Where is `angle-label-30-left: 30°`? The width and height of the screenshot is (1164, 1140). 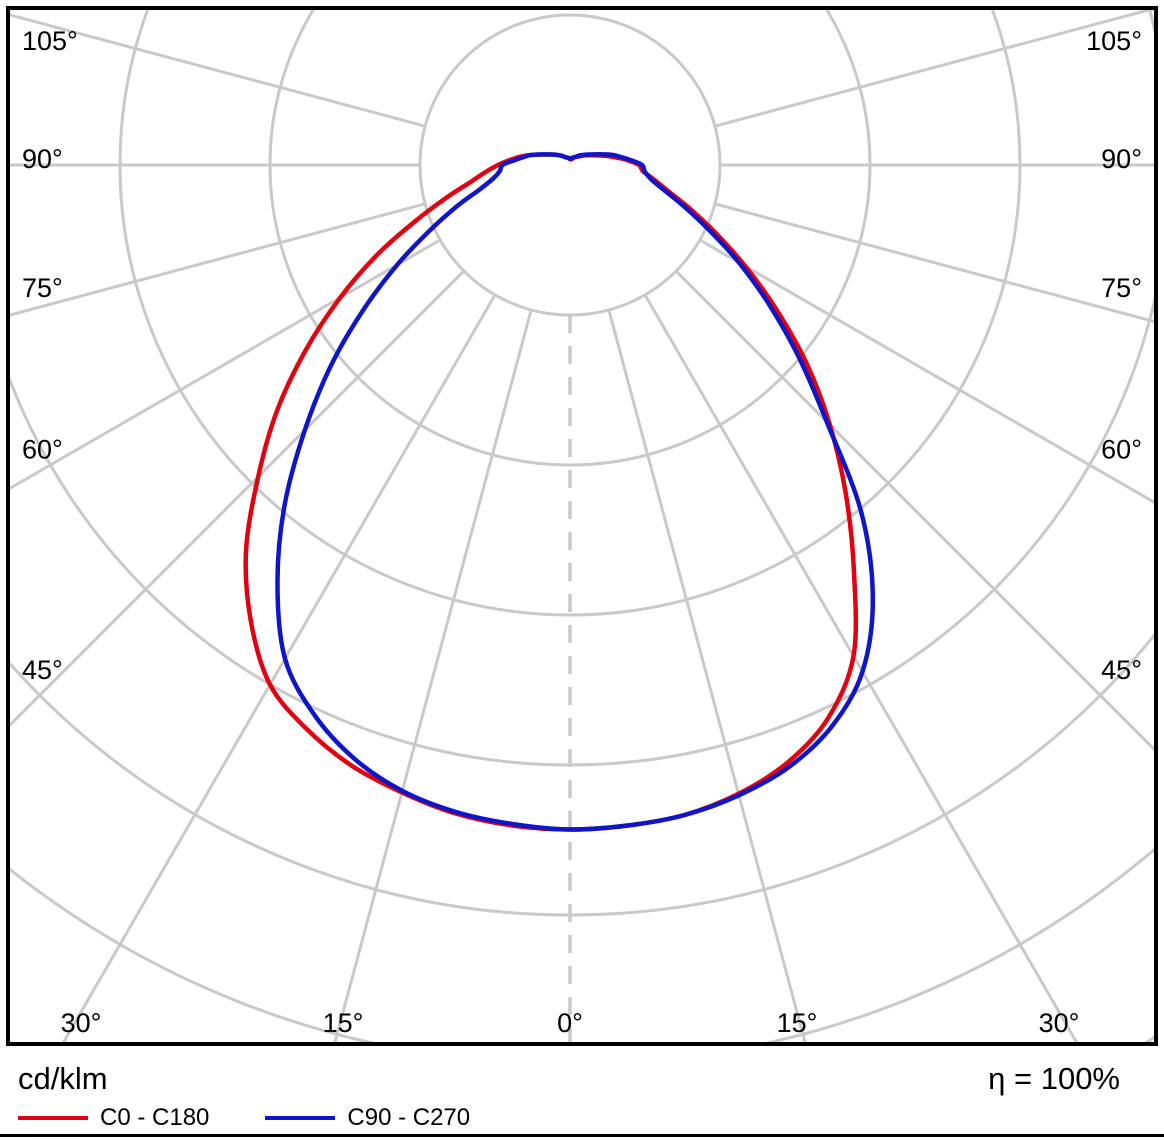
angle-label-30-left: 30° is located at coordinates (81, 1023).